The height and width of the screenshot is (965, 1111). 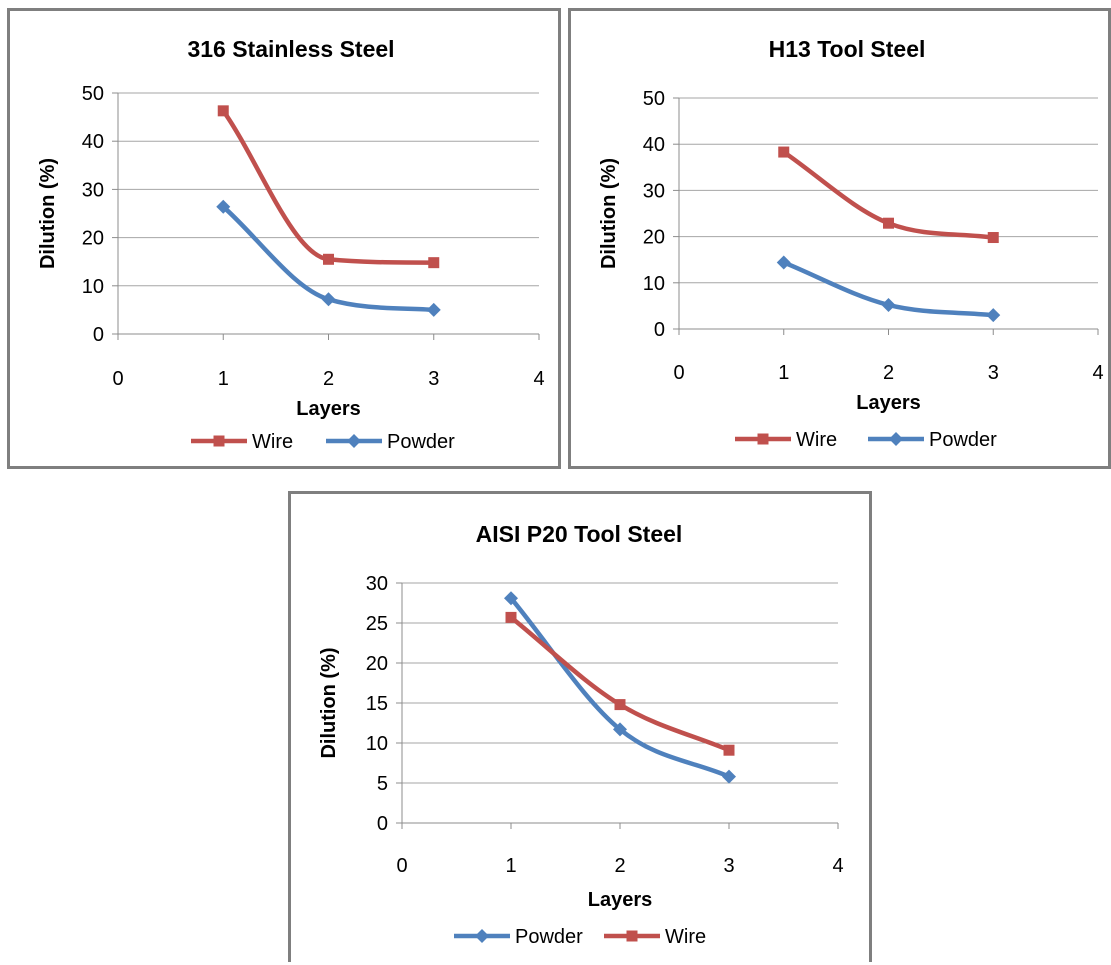 What do you see at coordinates (290, 49) in the screenshot?
I see `chart-title: 316 Stainless Steel` at bounding box center [290, 49].